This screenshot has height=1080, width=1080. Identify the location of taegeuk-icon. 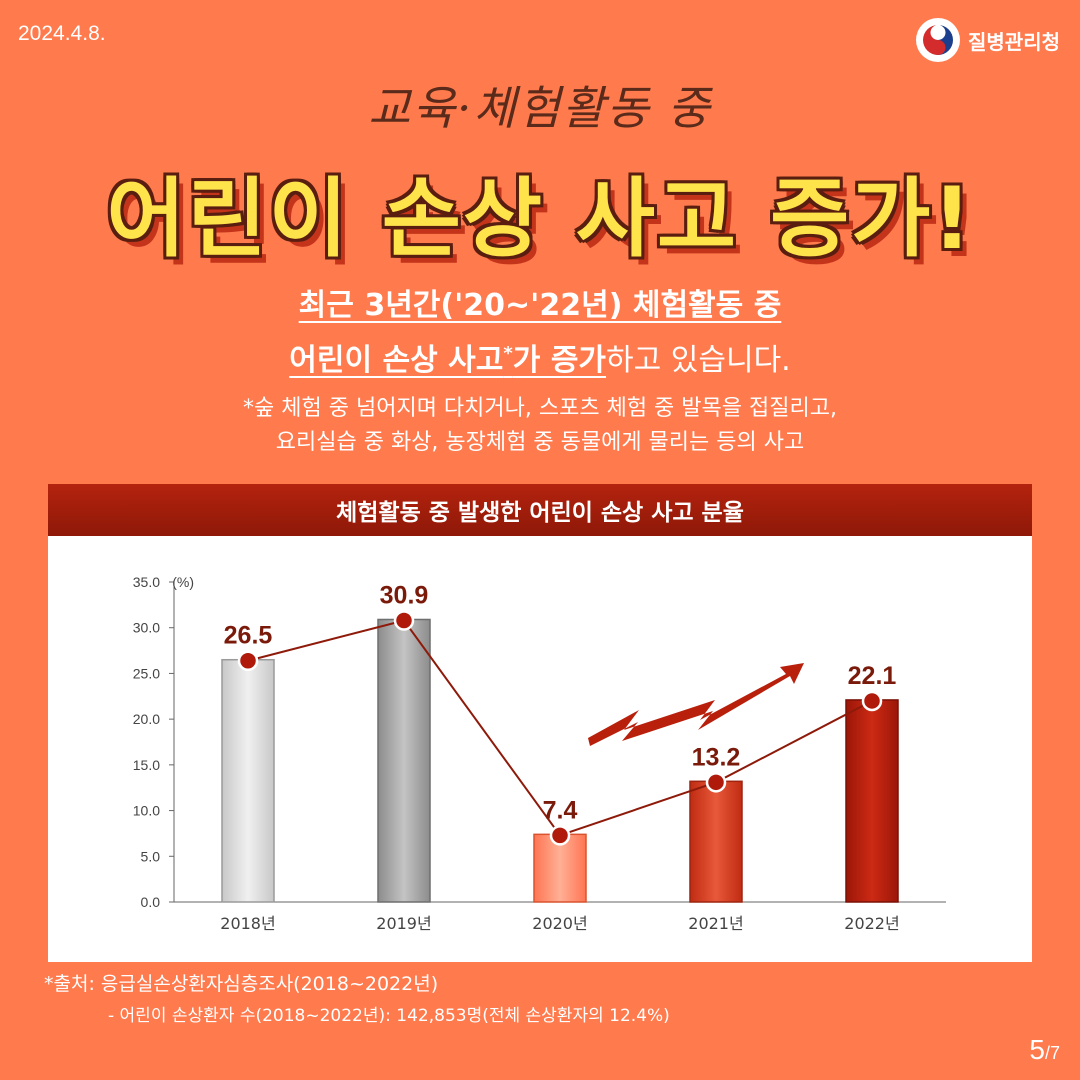
(938, 40).